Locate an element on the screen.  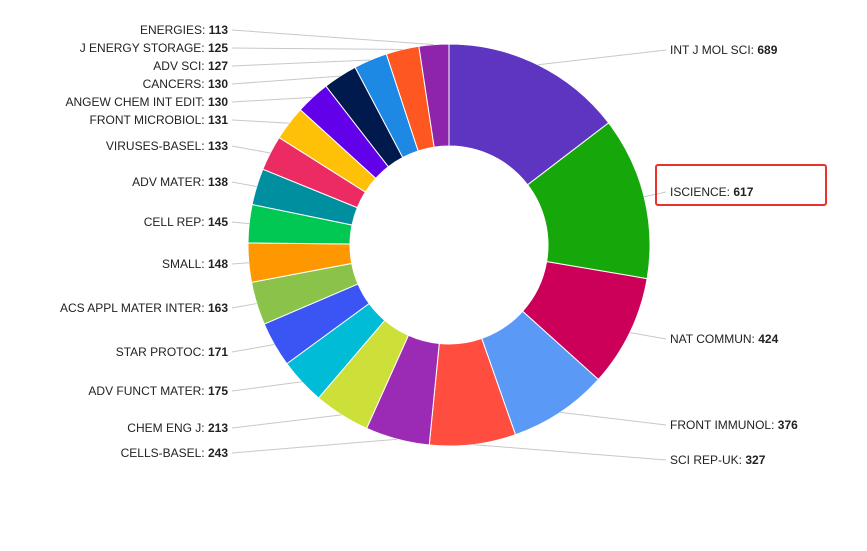
data-label-value: 113 is located at coordinates (219, 30).